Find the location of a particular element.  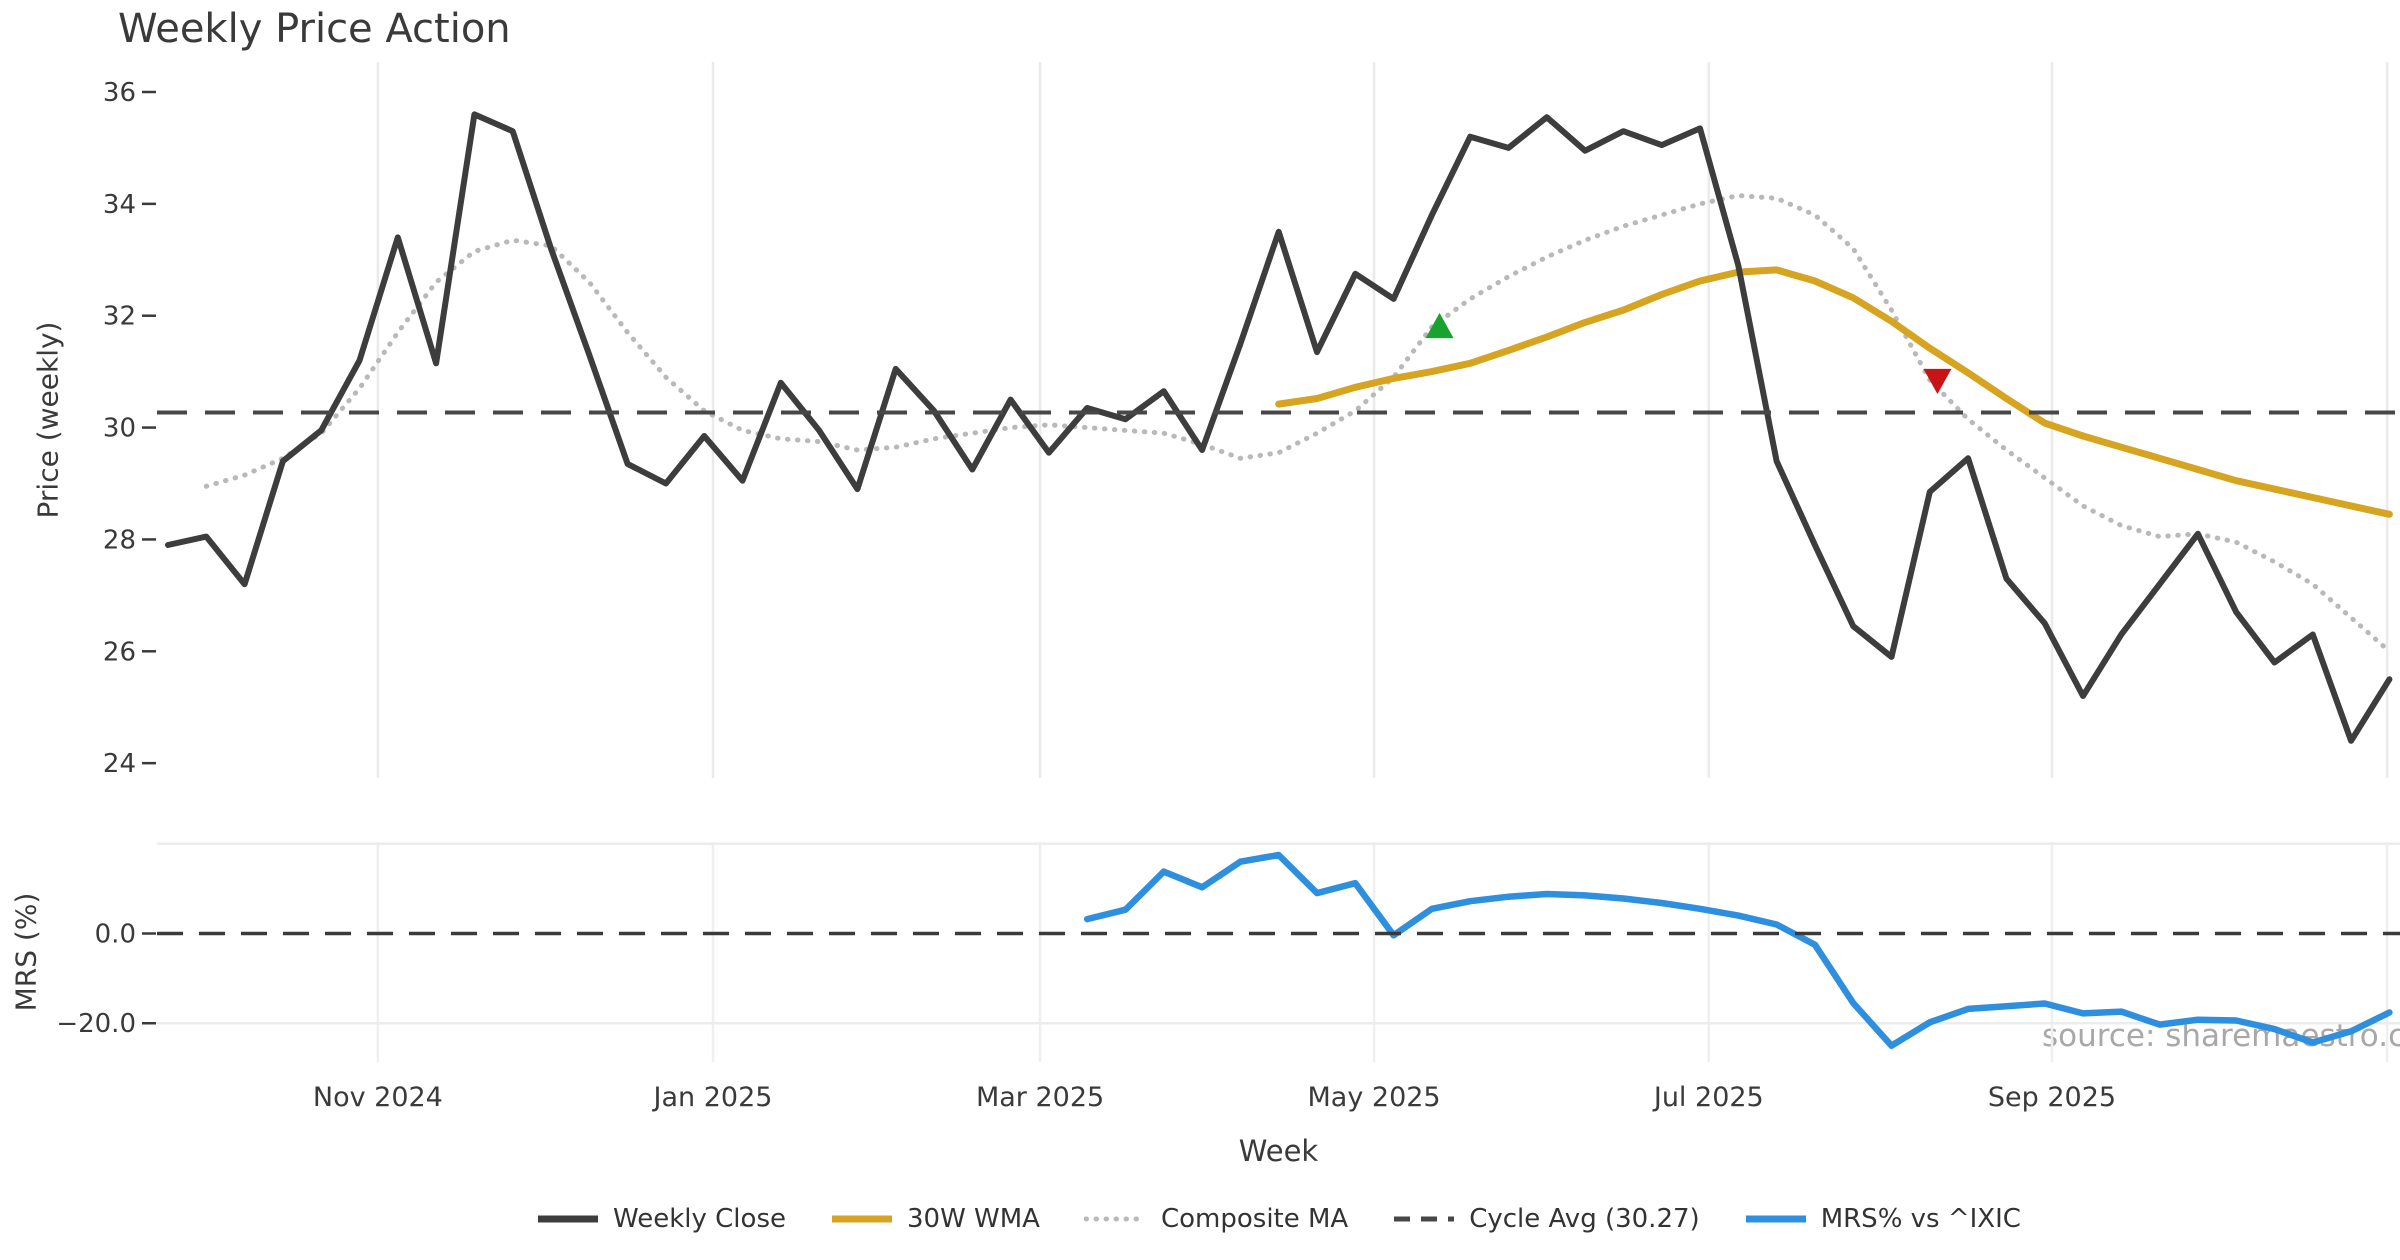

legend-label: 30W WMA is located at coordinates (973, 1219).